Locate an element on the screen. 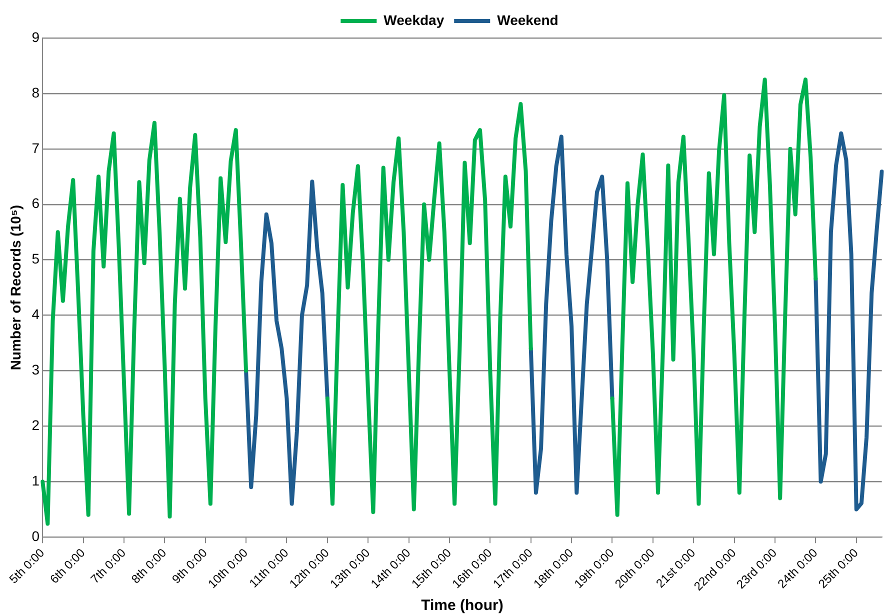 The height and width of the screenshot is (615, 895). y-tick-label: 0 is located at coordinates (36, 536).